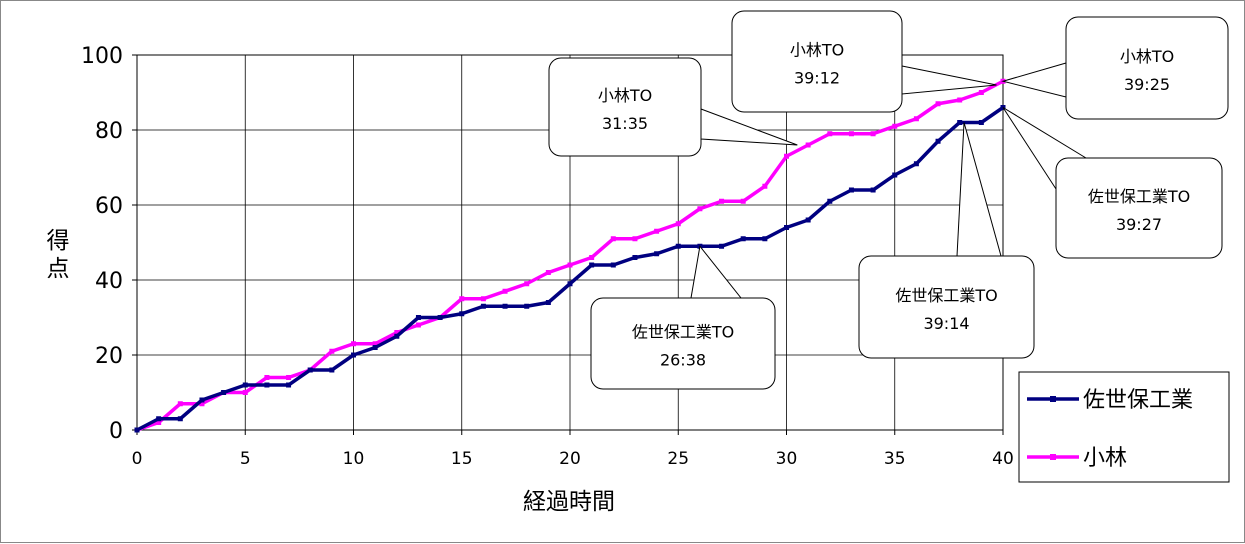  What do you see at coordinates (109, 131) in the screenshot?
I see `y-tick-label: 80` at bounding box center [109, 131].